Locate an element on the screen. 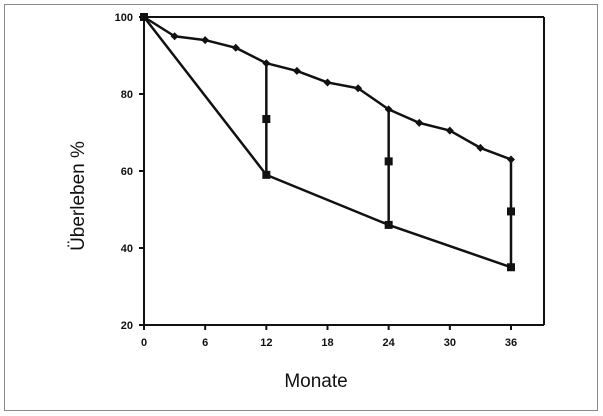  x-tick-label: 18 is located at coordinates (327, 343).